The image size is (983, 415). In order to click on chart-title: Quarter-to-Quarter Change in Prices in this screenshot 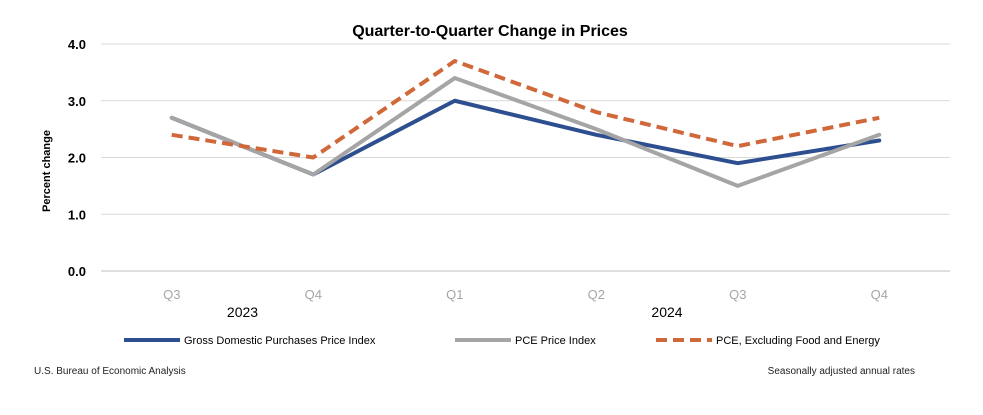, I will do `click(490, 31)`.